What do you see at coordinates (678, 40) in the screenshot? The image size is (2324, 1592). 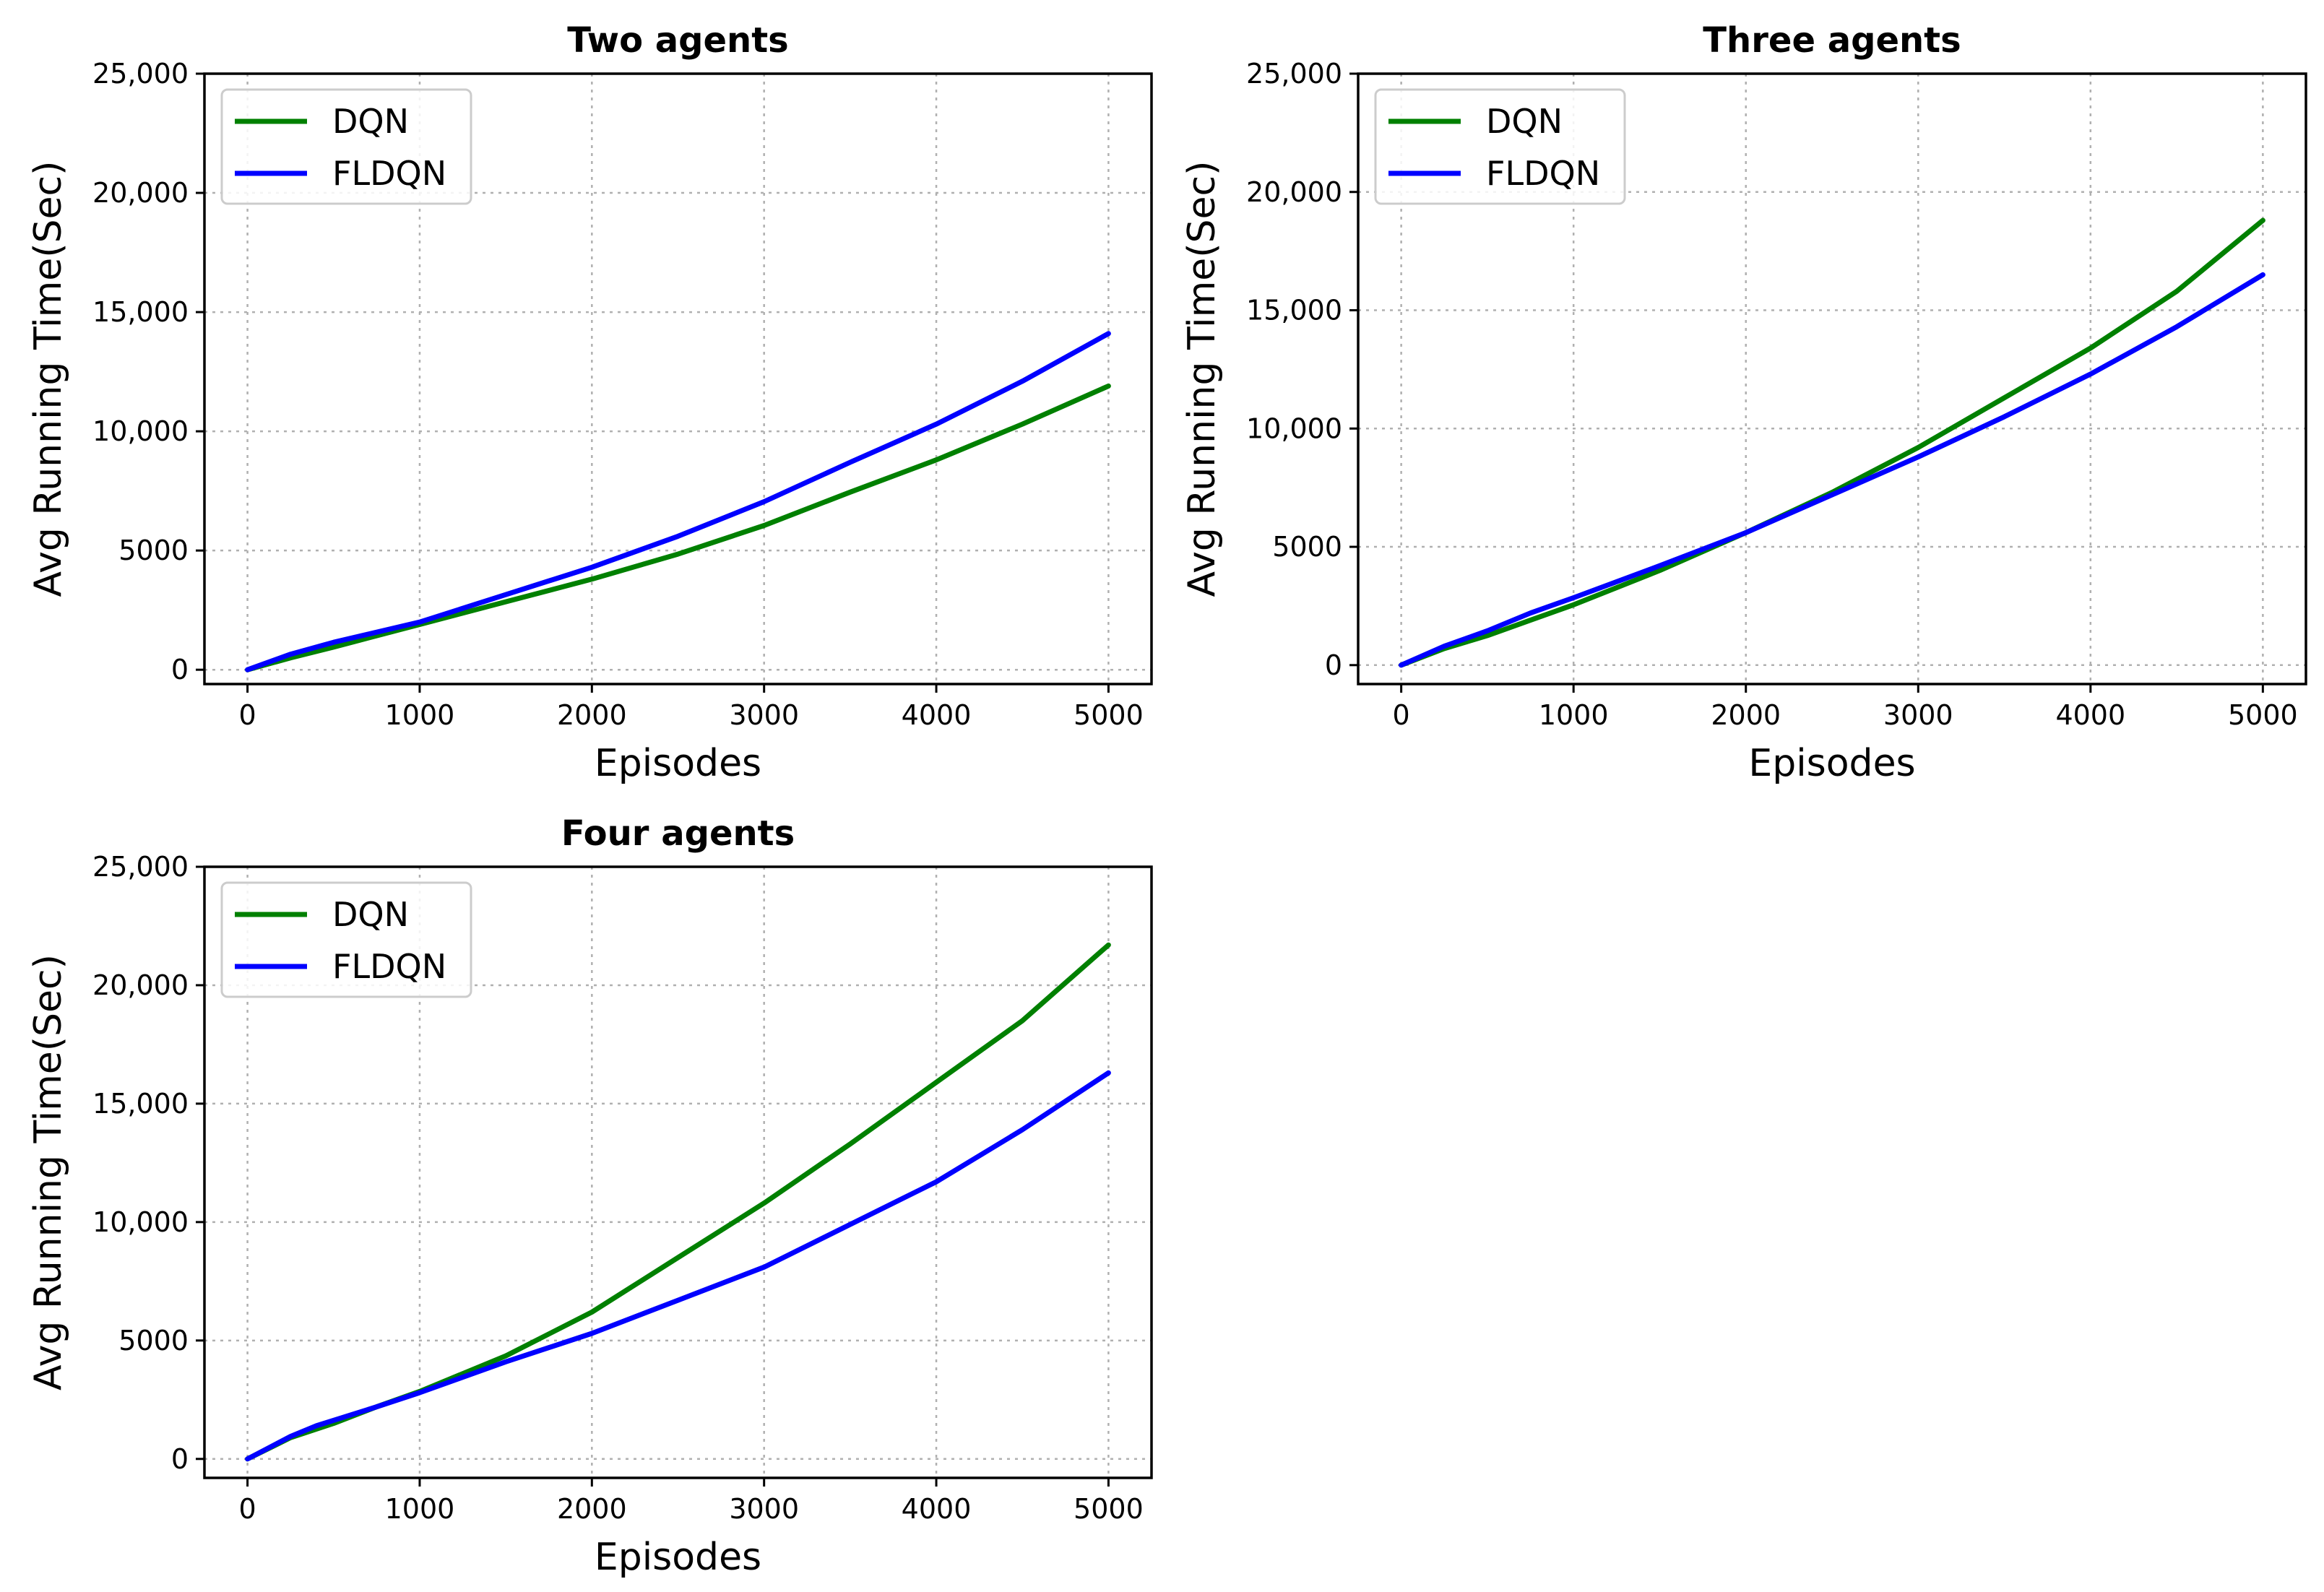 I see `chart-title: Two agents` at bounding box center [678, 40].